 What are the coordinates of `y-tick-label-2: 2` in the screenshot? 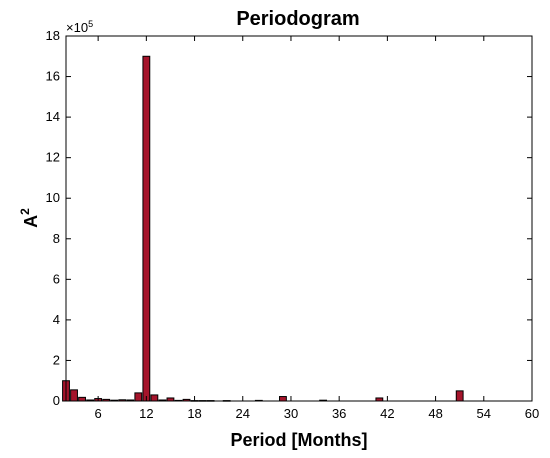 It's located at (56, 359).